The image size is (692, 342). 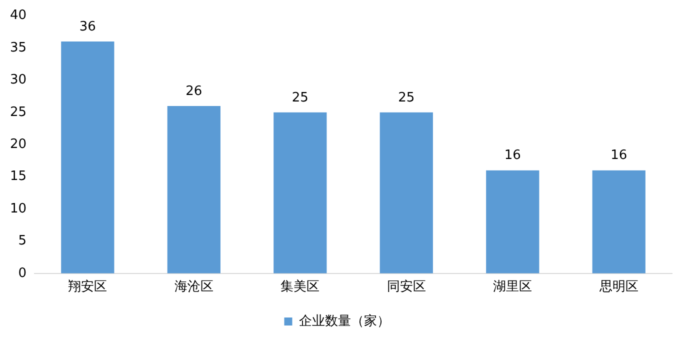 I want to click on y-tick-label: 5, so click(x=22, y=241).